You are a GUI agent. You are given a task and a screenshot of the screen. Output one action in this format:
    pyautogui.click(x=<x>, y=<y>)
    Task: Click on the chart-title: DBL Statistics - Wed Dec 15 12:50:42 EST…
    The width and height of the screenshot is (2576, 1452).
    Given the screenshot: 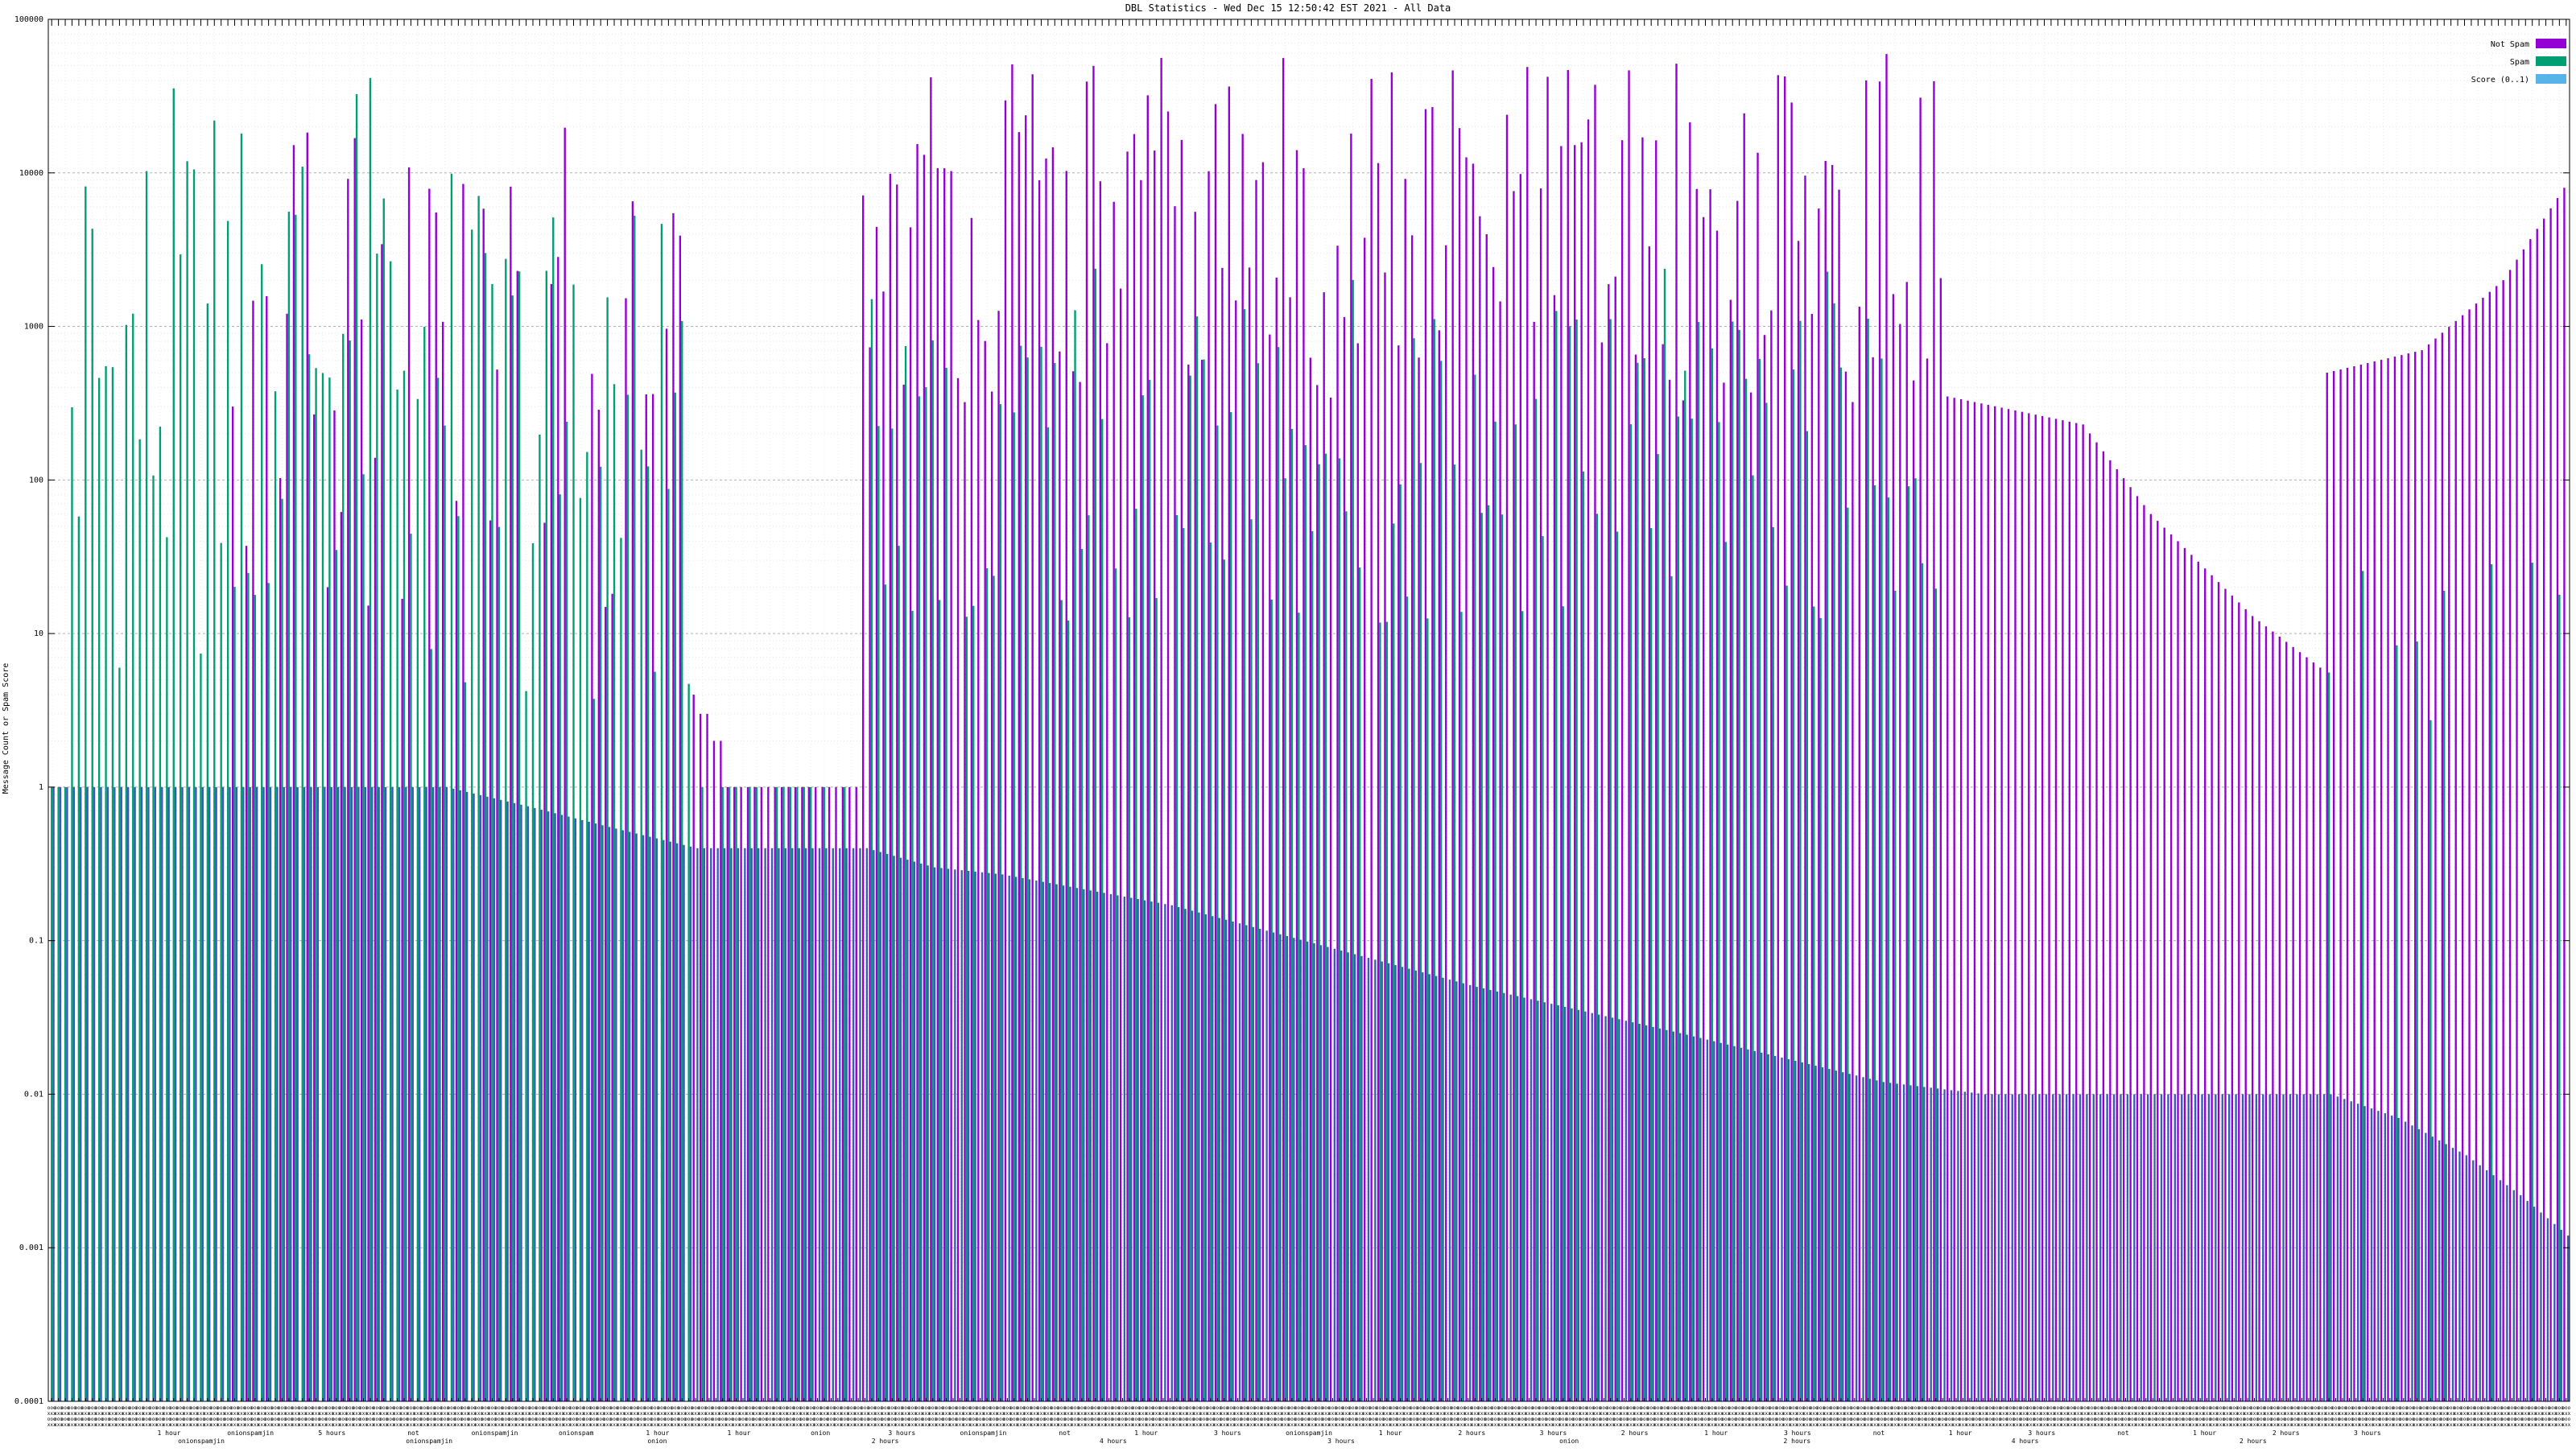 What is the action you would take?
    pyautogui.click(x=1288, y=8)
    